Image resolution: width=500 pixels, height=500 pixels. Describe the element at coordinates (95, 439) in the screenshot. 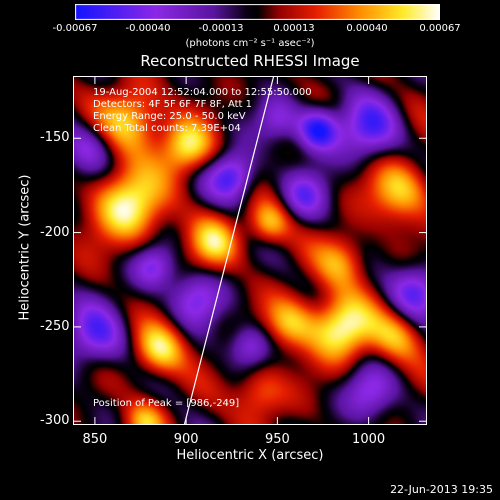

I see `x-tick-label: 850` at that location.